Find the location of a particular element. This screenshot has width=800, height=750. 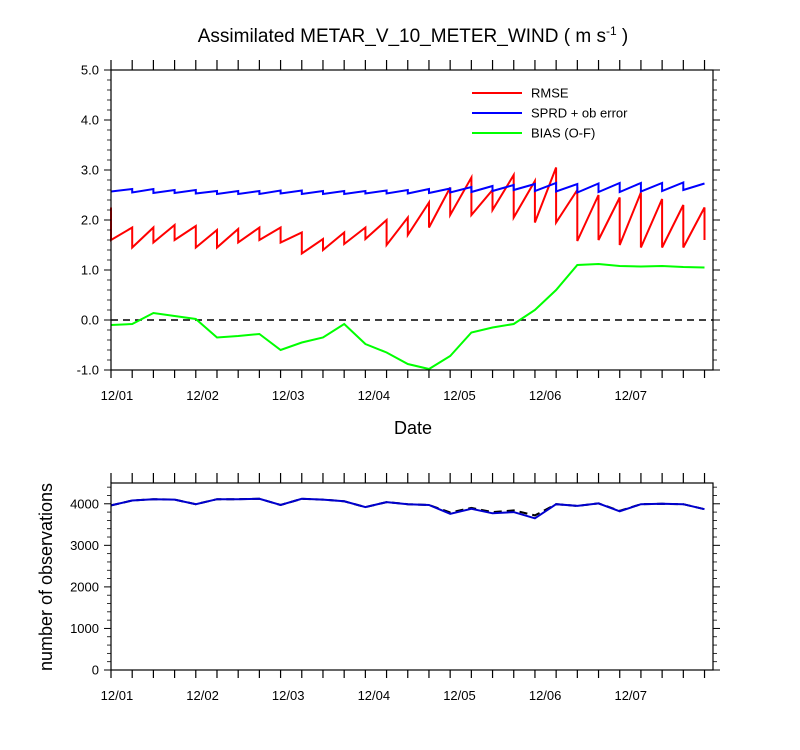

bottom-x-tick-label: 12/02 is located at coordinates (202, 695).